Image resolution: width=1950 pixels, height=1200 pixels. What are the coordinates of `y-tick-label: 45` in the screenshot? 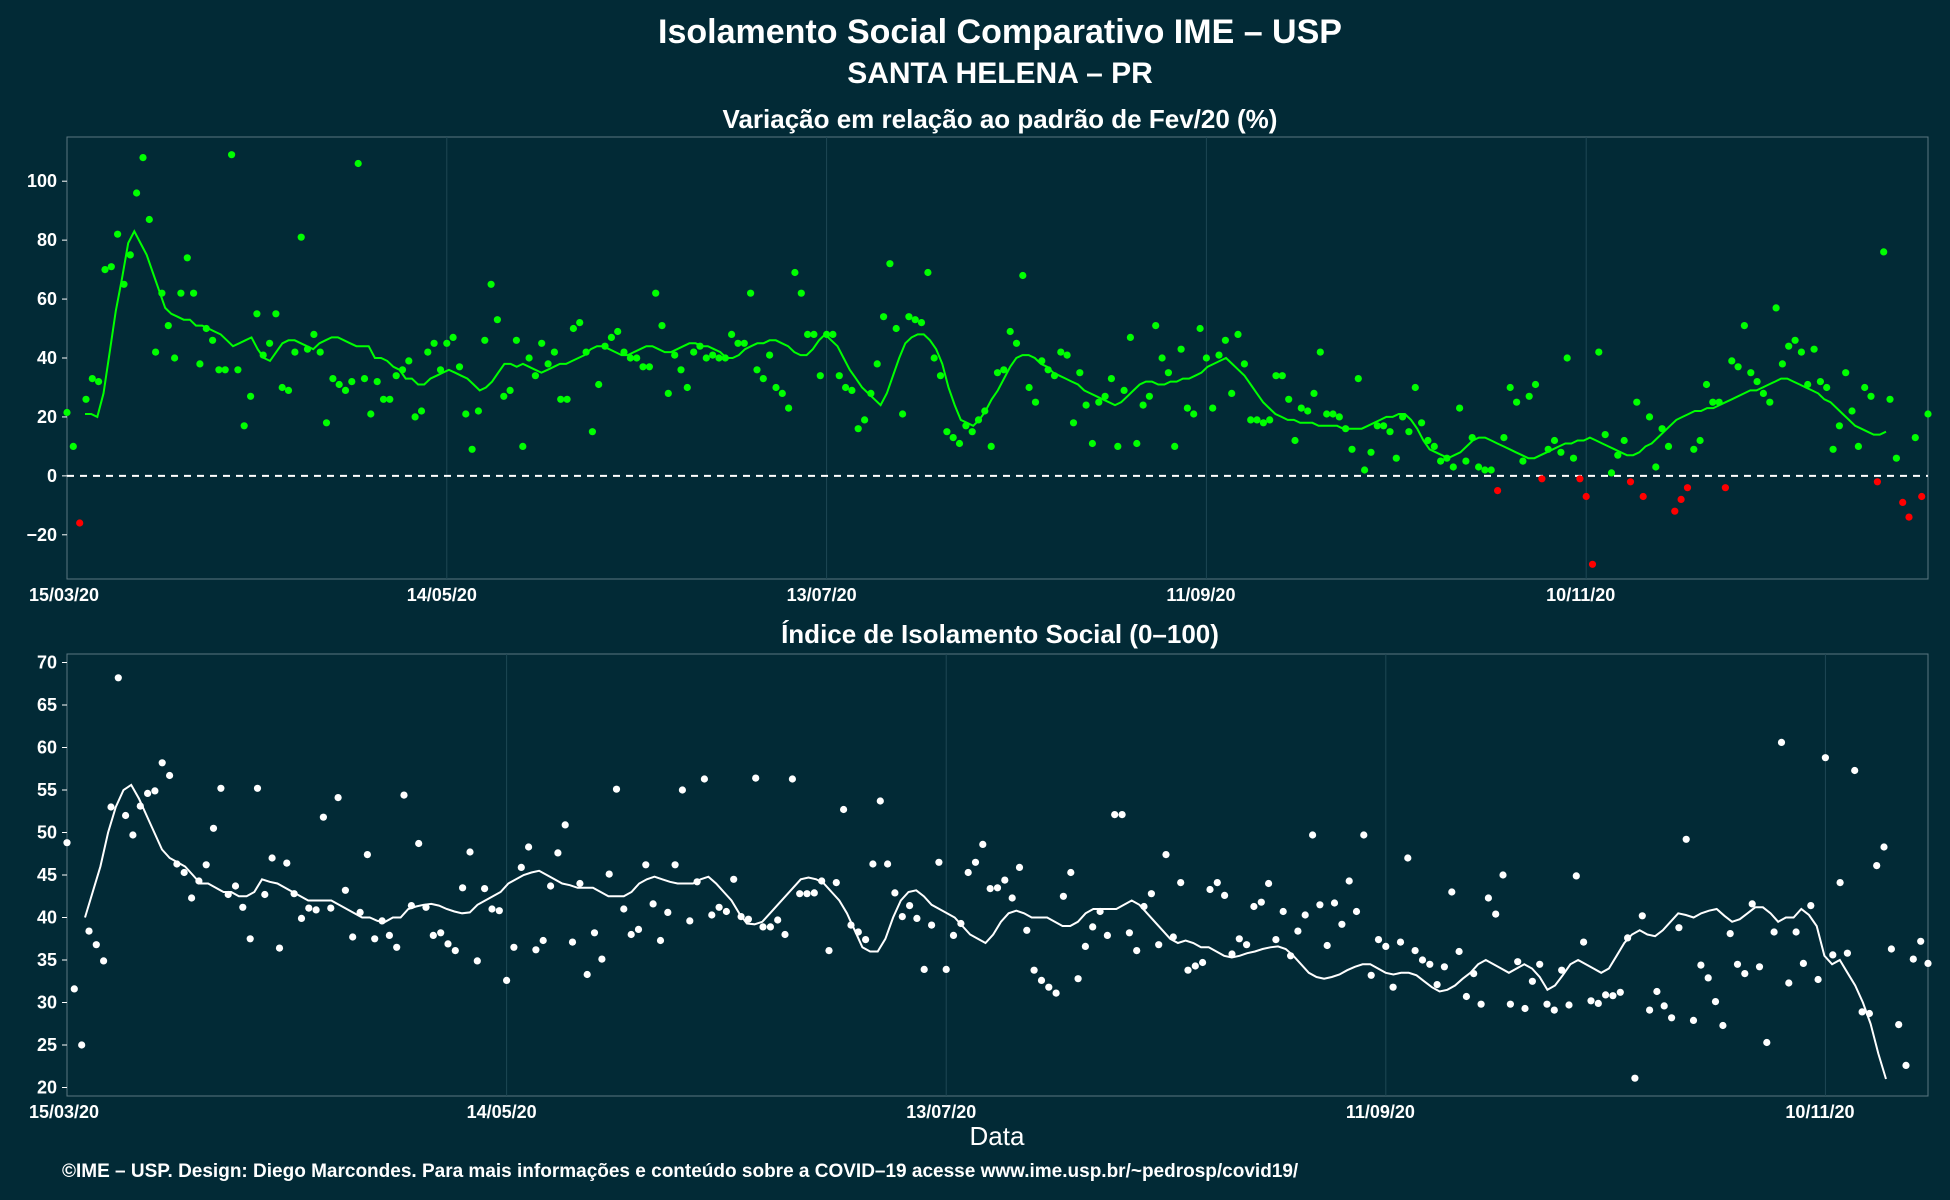 It's located at (47, 875).